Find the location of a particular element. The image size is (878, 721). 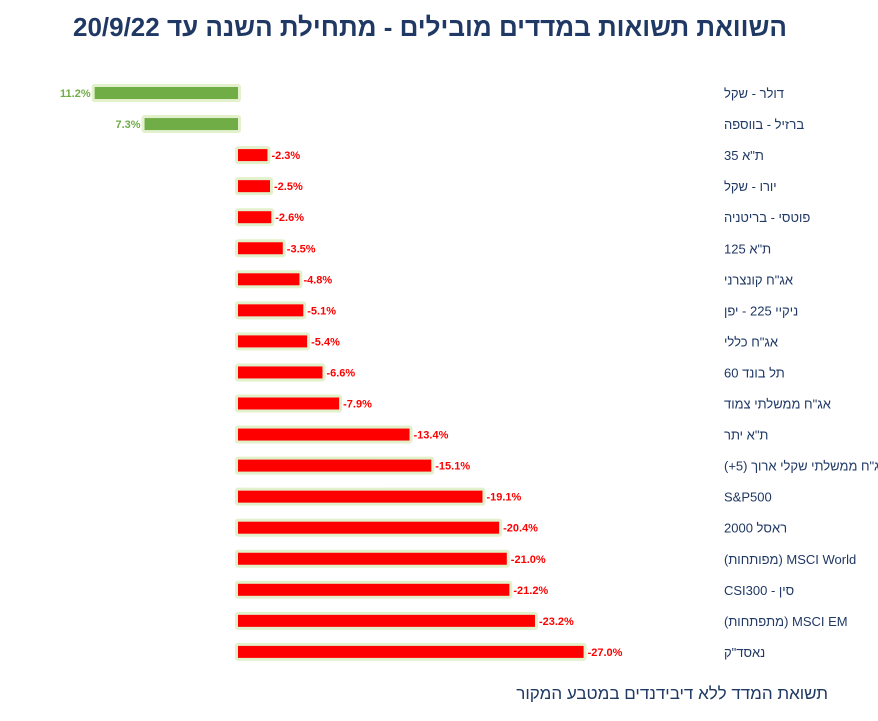

bar-row: 7.3% ברזיל - בווספה is located at coordinates (459, 124).